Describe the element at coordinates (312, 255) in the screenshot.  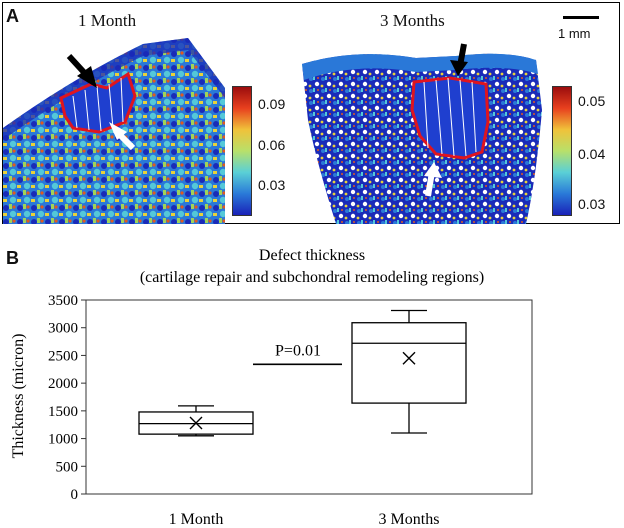
I see `chart-title: Defect thickness` at that location.